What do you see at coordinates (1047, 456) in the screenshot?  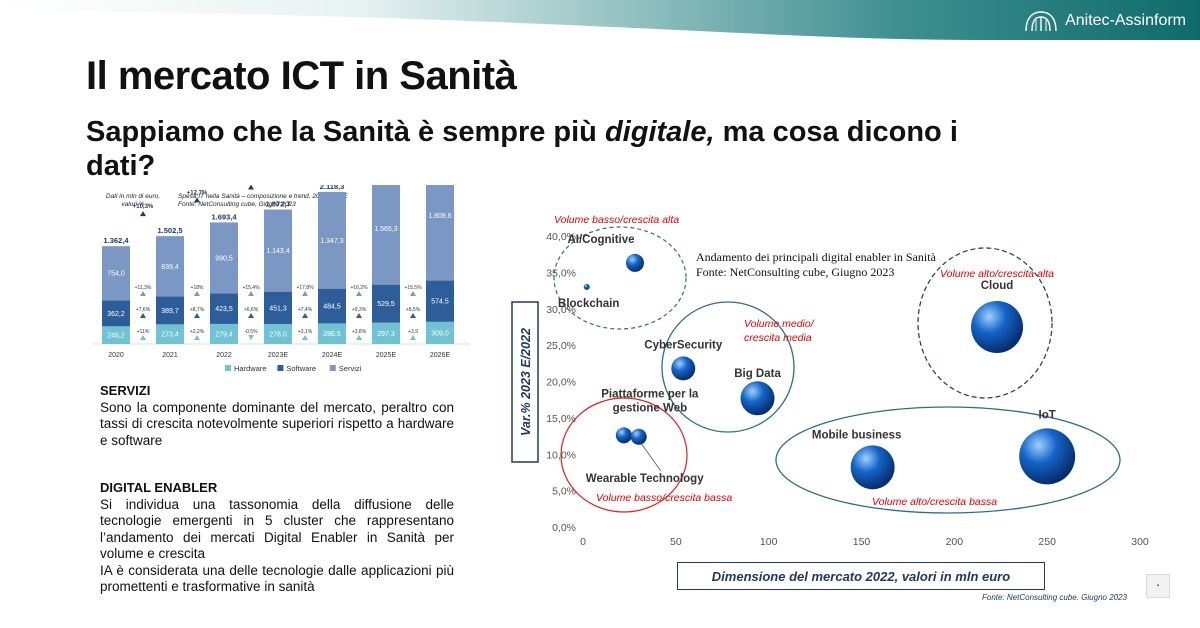 I see `bubble-iot` at bounding box center [1047, 456].